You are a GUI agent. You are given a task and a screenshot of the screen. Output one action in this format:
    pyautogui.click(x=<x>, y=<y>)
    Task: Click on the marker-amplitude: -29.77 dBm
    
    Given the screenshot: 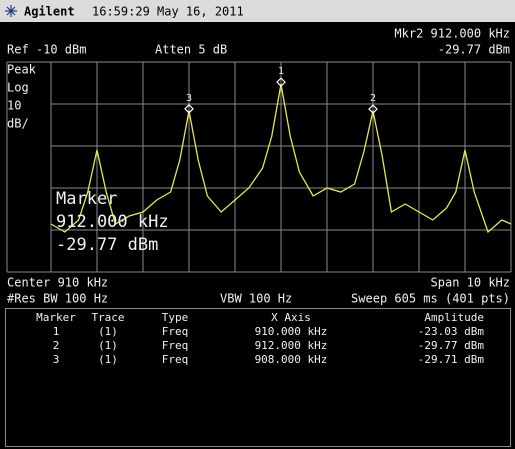 What is the action you would take?
    pyautogui.click(x=474, y=50)
    